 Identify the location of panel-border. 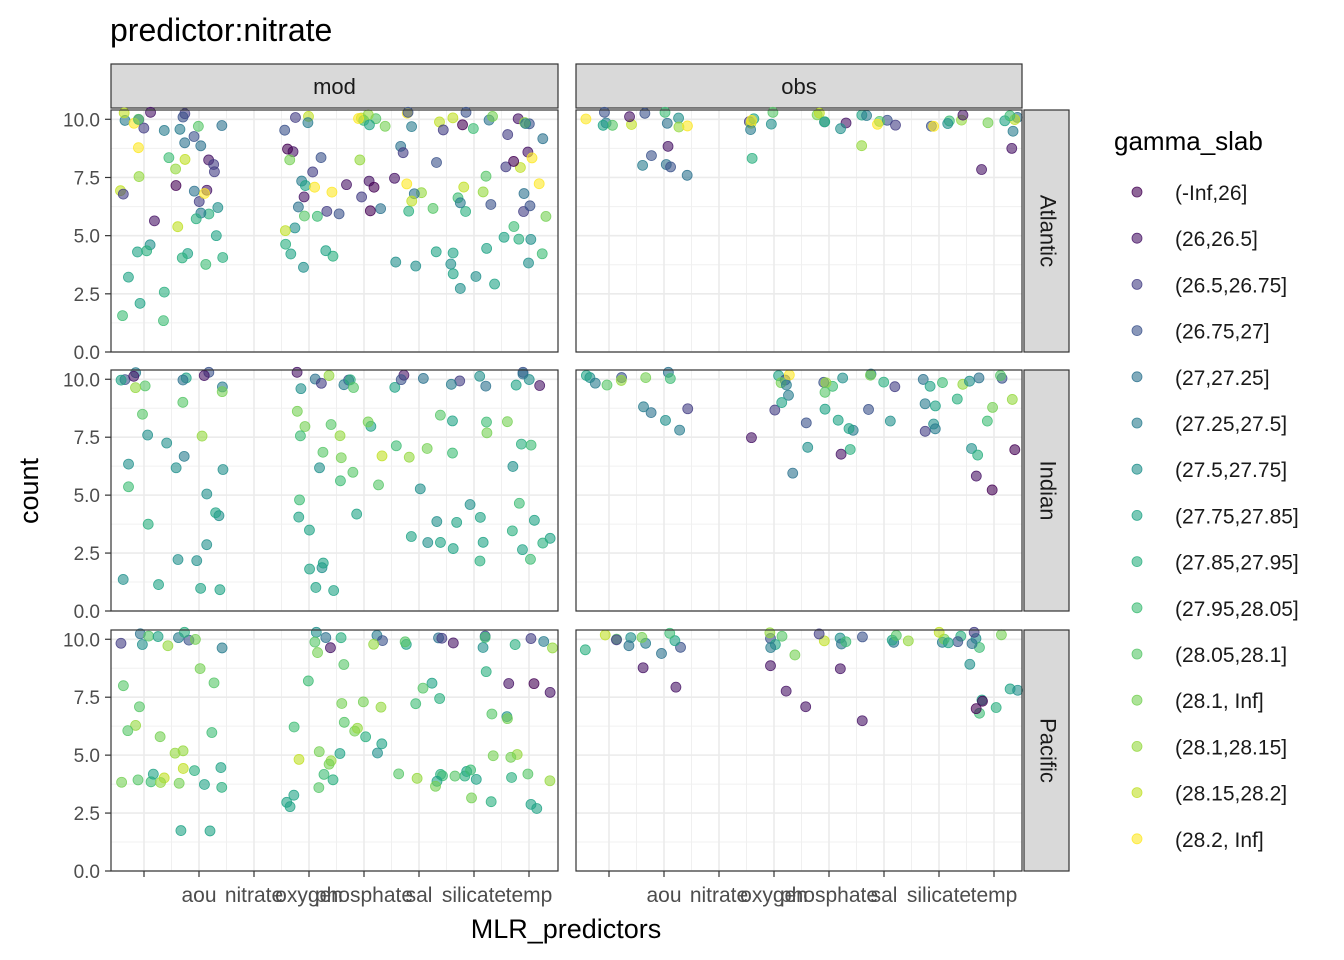
(334, 490).